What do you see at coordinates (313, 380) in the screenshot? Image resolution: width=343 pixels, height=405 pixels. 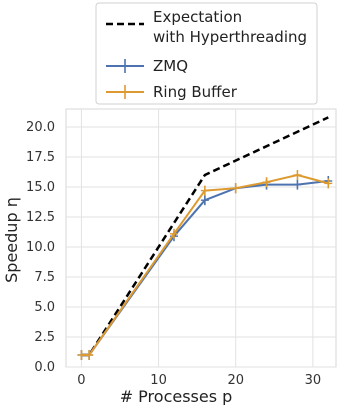 I see `x-tick-label: 30` at bounding box center [313, 380].